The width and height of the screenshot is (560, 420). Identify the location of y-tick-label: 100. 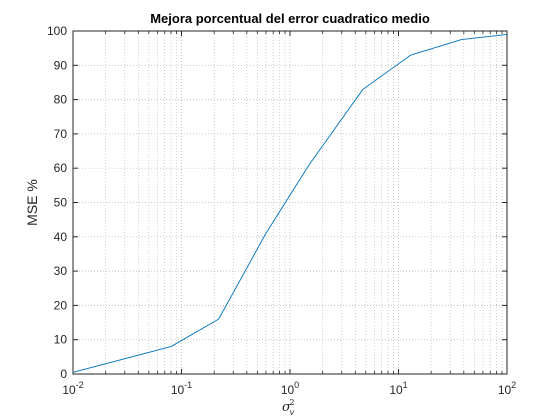
(57, 31).